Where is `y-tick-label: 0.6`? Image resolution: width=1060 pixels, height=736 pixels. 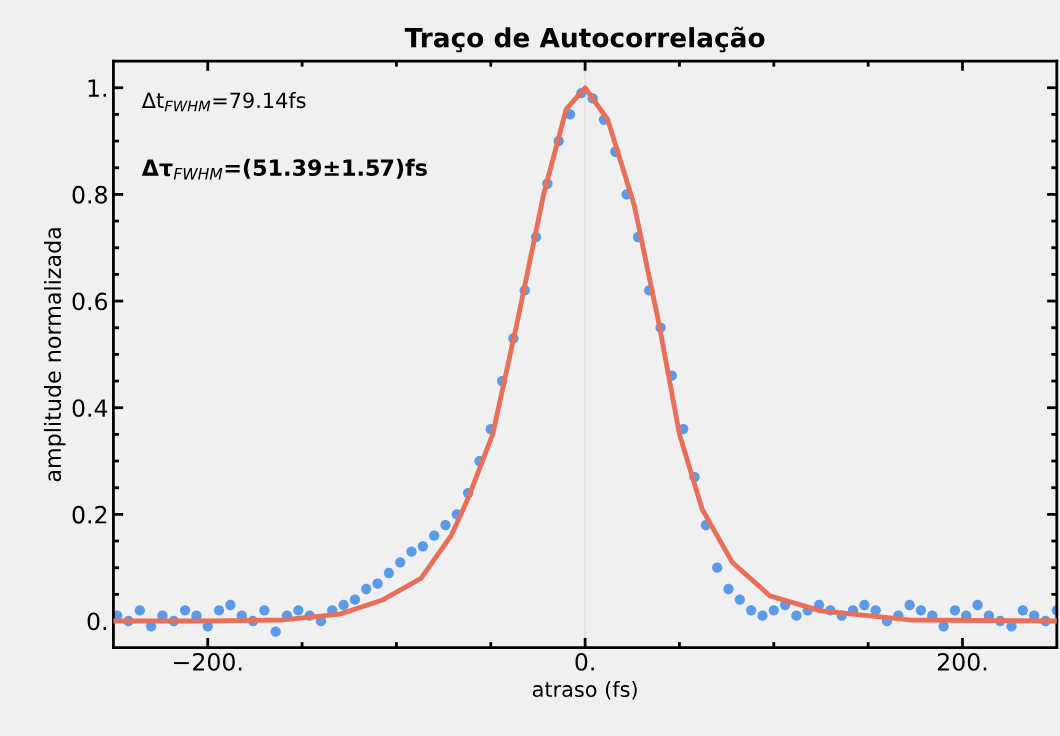
y-tick-label: 0.6 is located at coordinates (90, 301).